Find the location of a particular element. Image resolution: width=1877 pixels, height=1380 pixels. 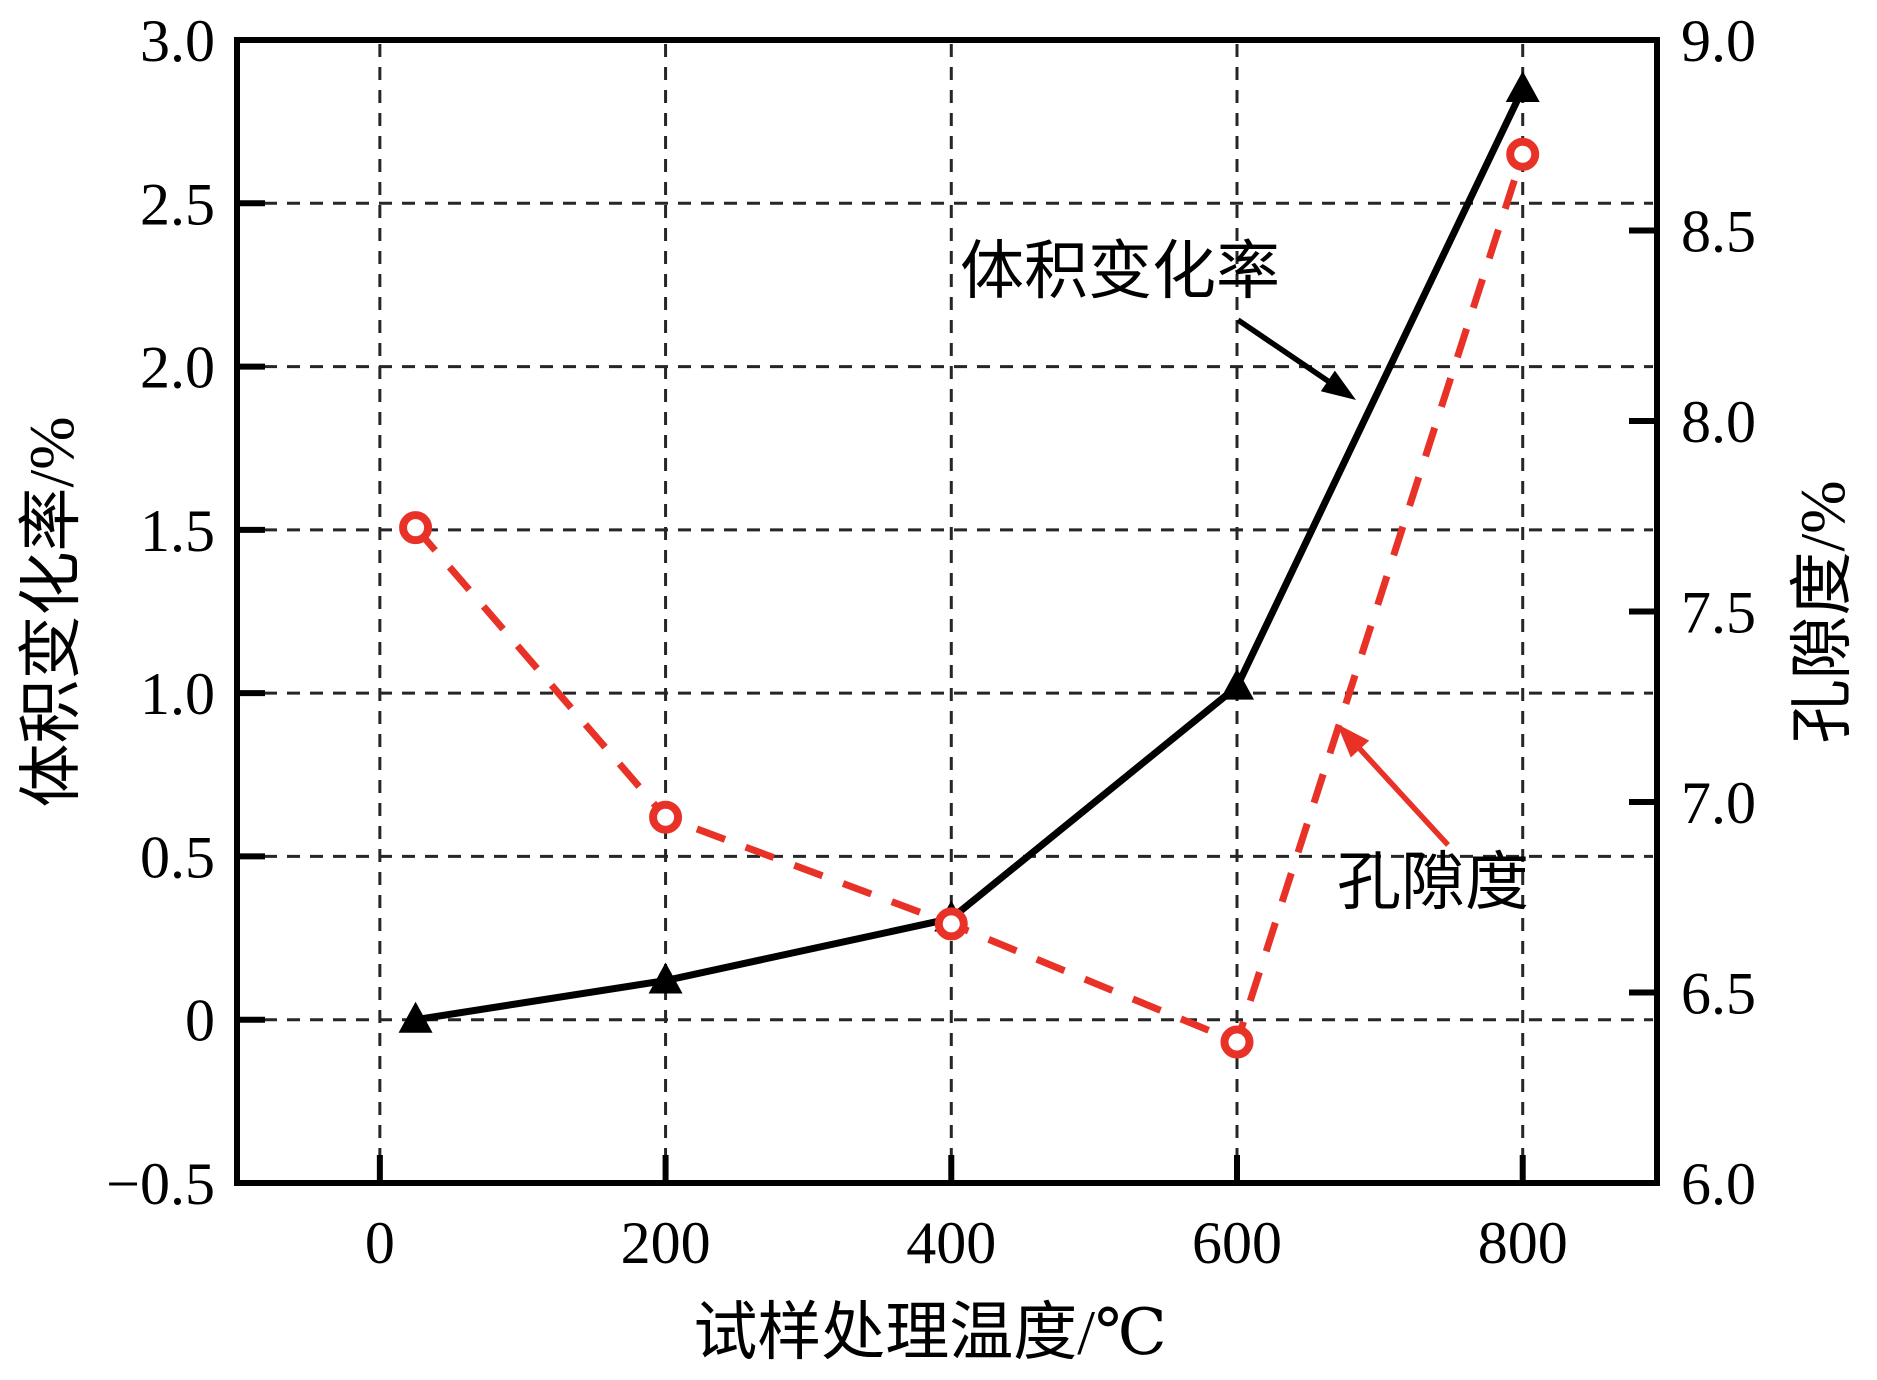

left-tick-label: −0.5 is located at coordinates (160, 1184).